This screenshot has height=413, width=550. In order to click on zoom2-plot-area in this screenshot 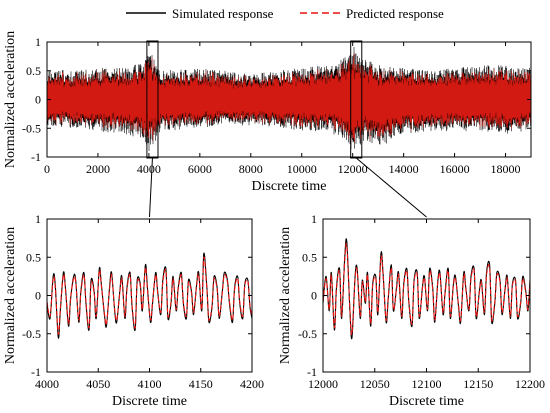, I will do `click(426, 289)`.